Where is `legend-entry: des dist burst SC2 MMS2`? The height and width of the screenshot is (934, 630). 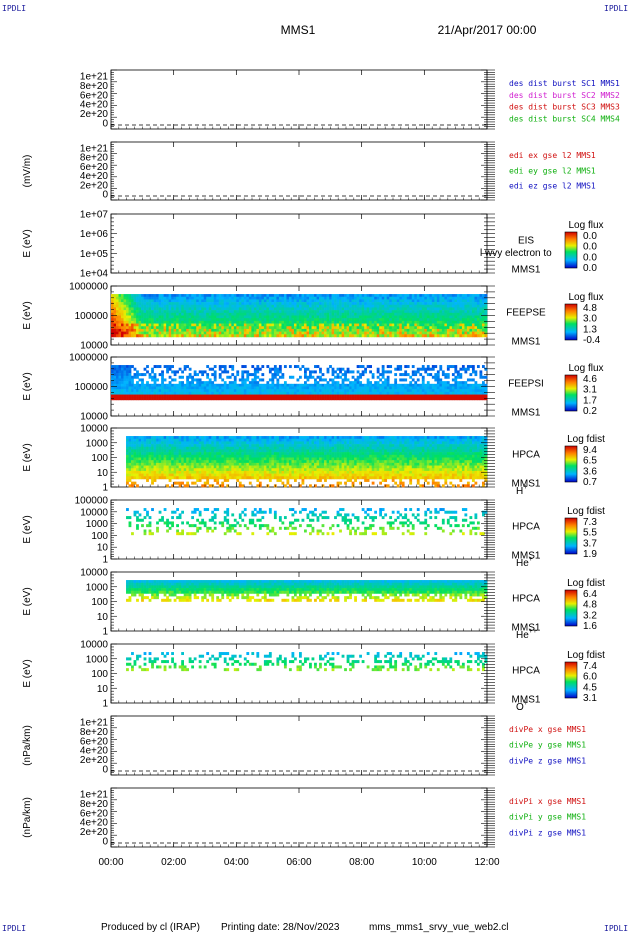
legend-entry: des dist burst SC2 MMS2 is located at coordinates (564, 95).